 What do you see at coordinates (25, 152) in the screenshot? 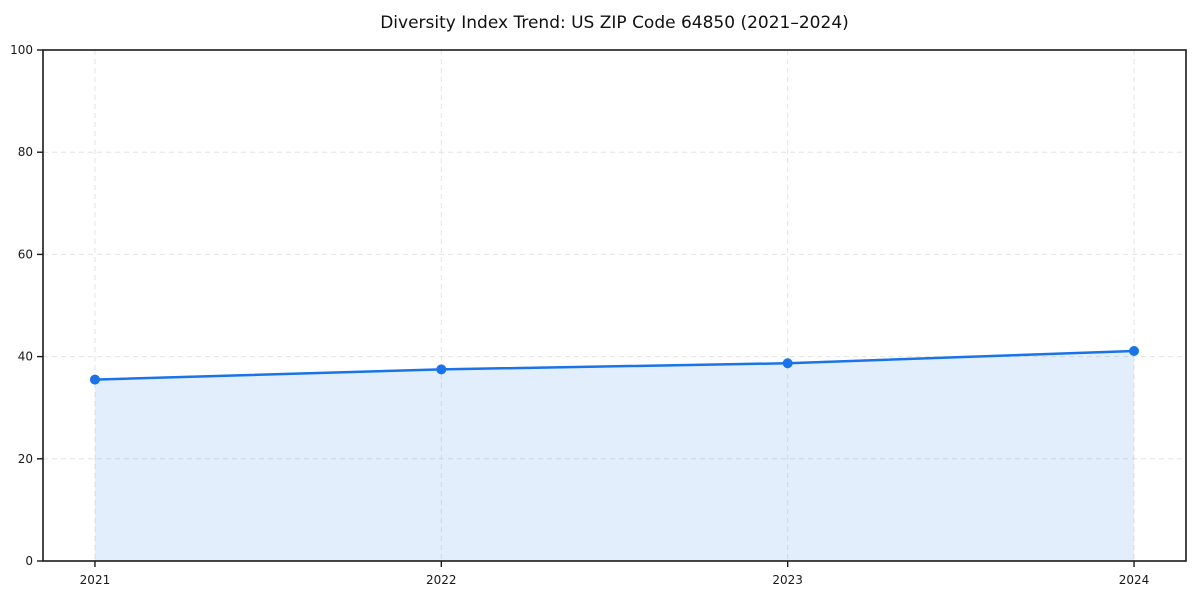
I see `y-tick-label: 80` at bounding box center [25, 152].